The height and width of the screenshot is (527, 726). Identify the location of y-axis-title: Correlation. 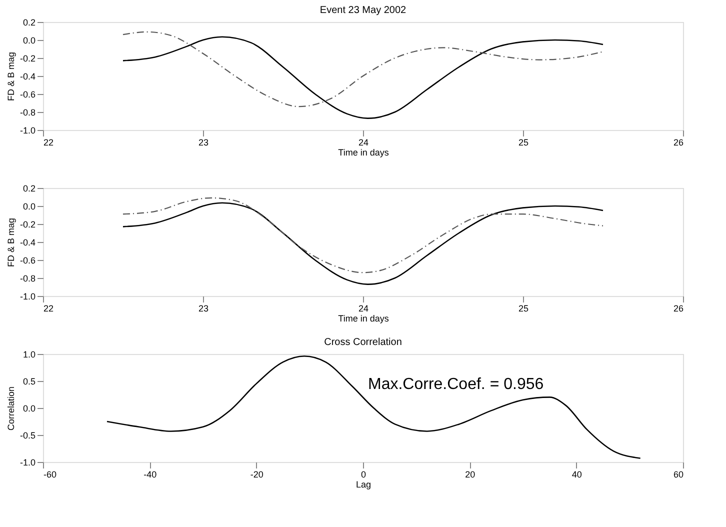
(11, 408).